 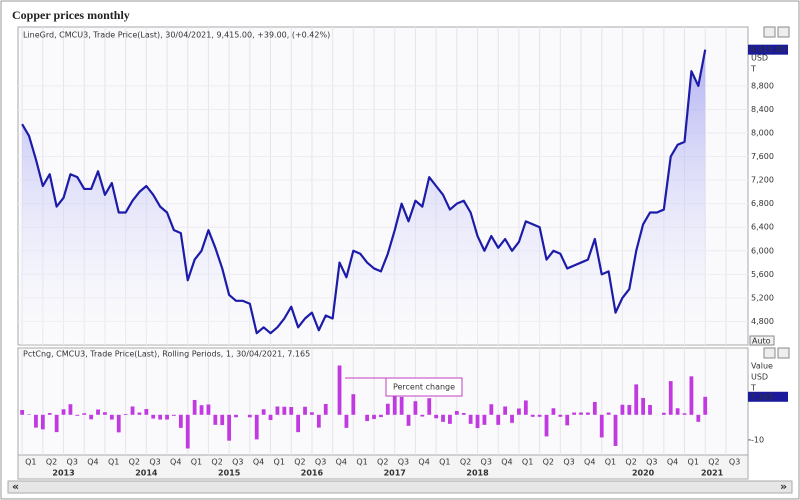 I want to click on y-tick-label: 8,800, so click(x=762, y=85).